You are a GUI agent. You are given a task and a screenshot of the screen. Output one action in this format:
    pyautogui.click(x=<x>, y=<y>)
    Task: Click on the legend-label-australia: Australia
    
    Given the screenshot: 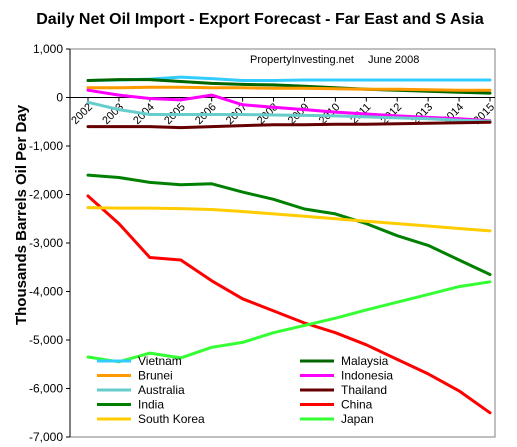 What is the action you would take?
    pyautogui.click(x=161, y=390)
    